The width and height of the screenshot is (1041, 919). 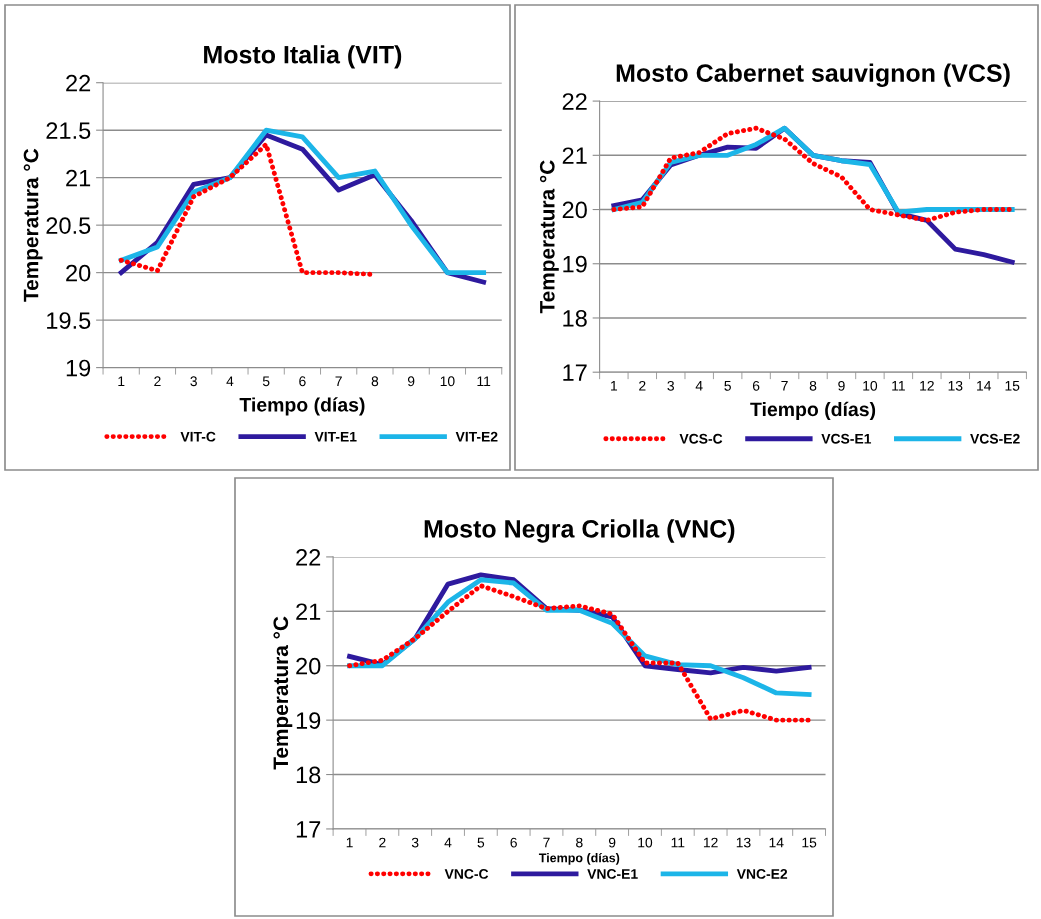 What do you see at coordinates (846, 438) in the screenshot?
I see `legend-label: VCS-E1` at bounding box center [846, 438].